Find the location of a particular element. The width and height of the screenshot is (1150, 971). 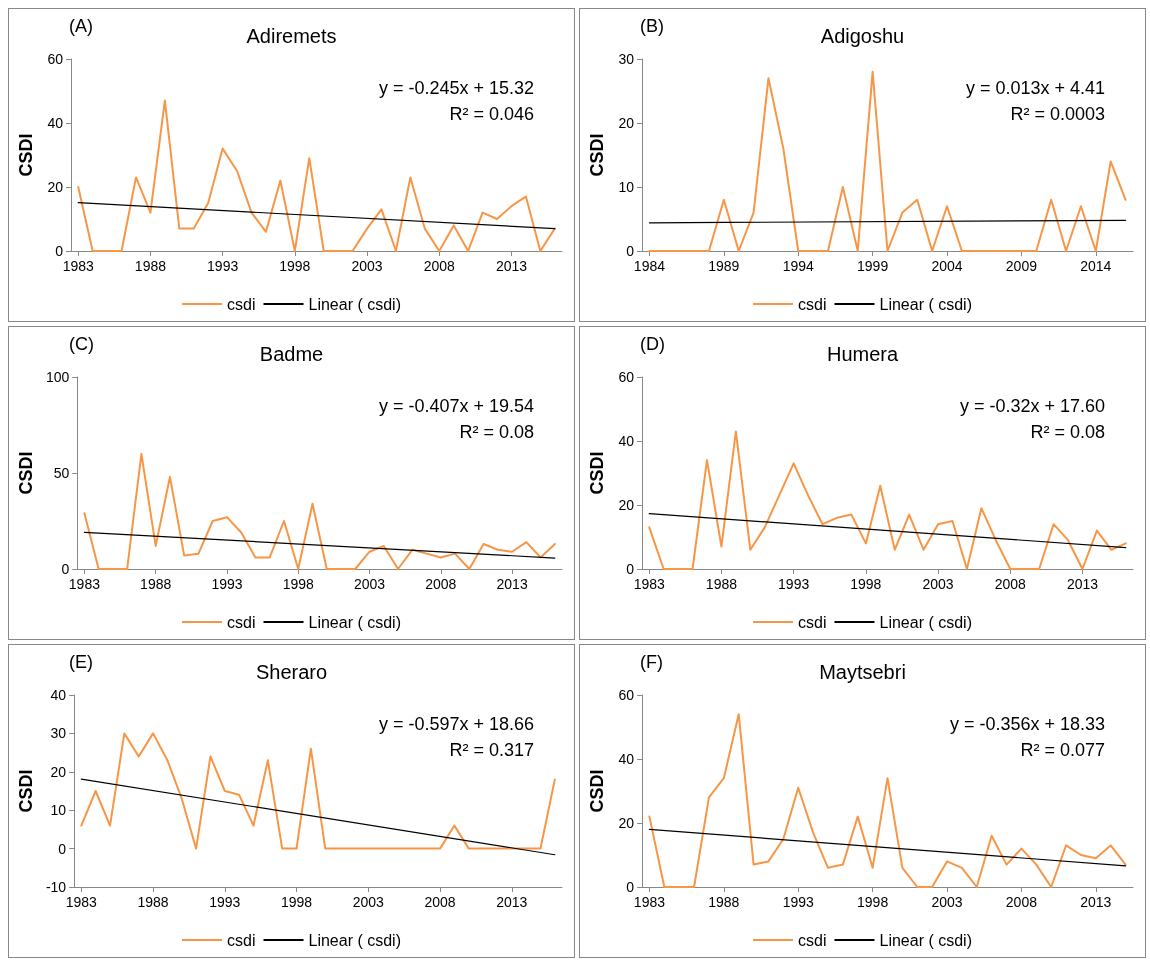

annotation: R² = 0.046 is located at coordinates (492, 114).